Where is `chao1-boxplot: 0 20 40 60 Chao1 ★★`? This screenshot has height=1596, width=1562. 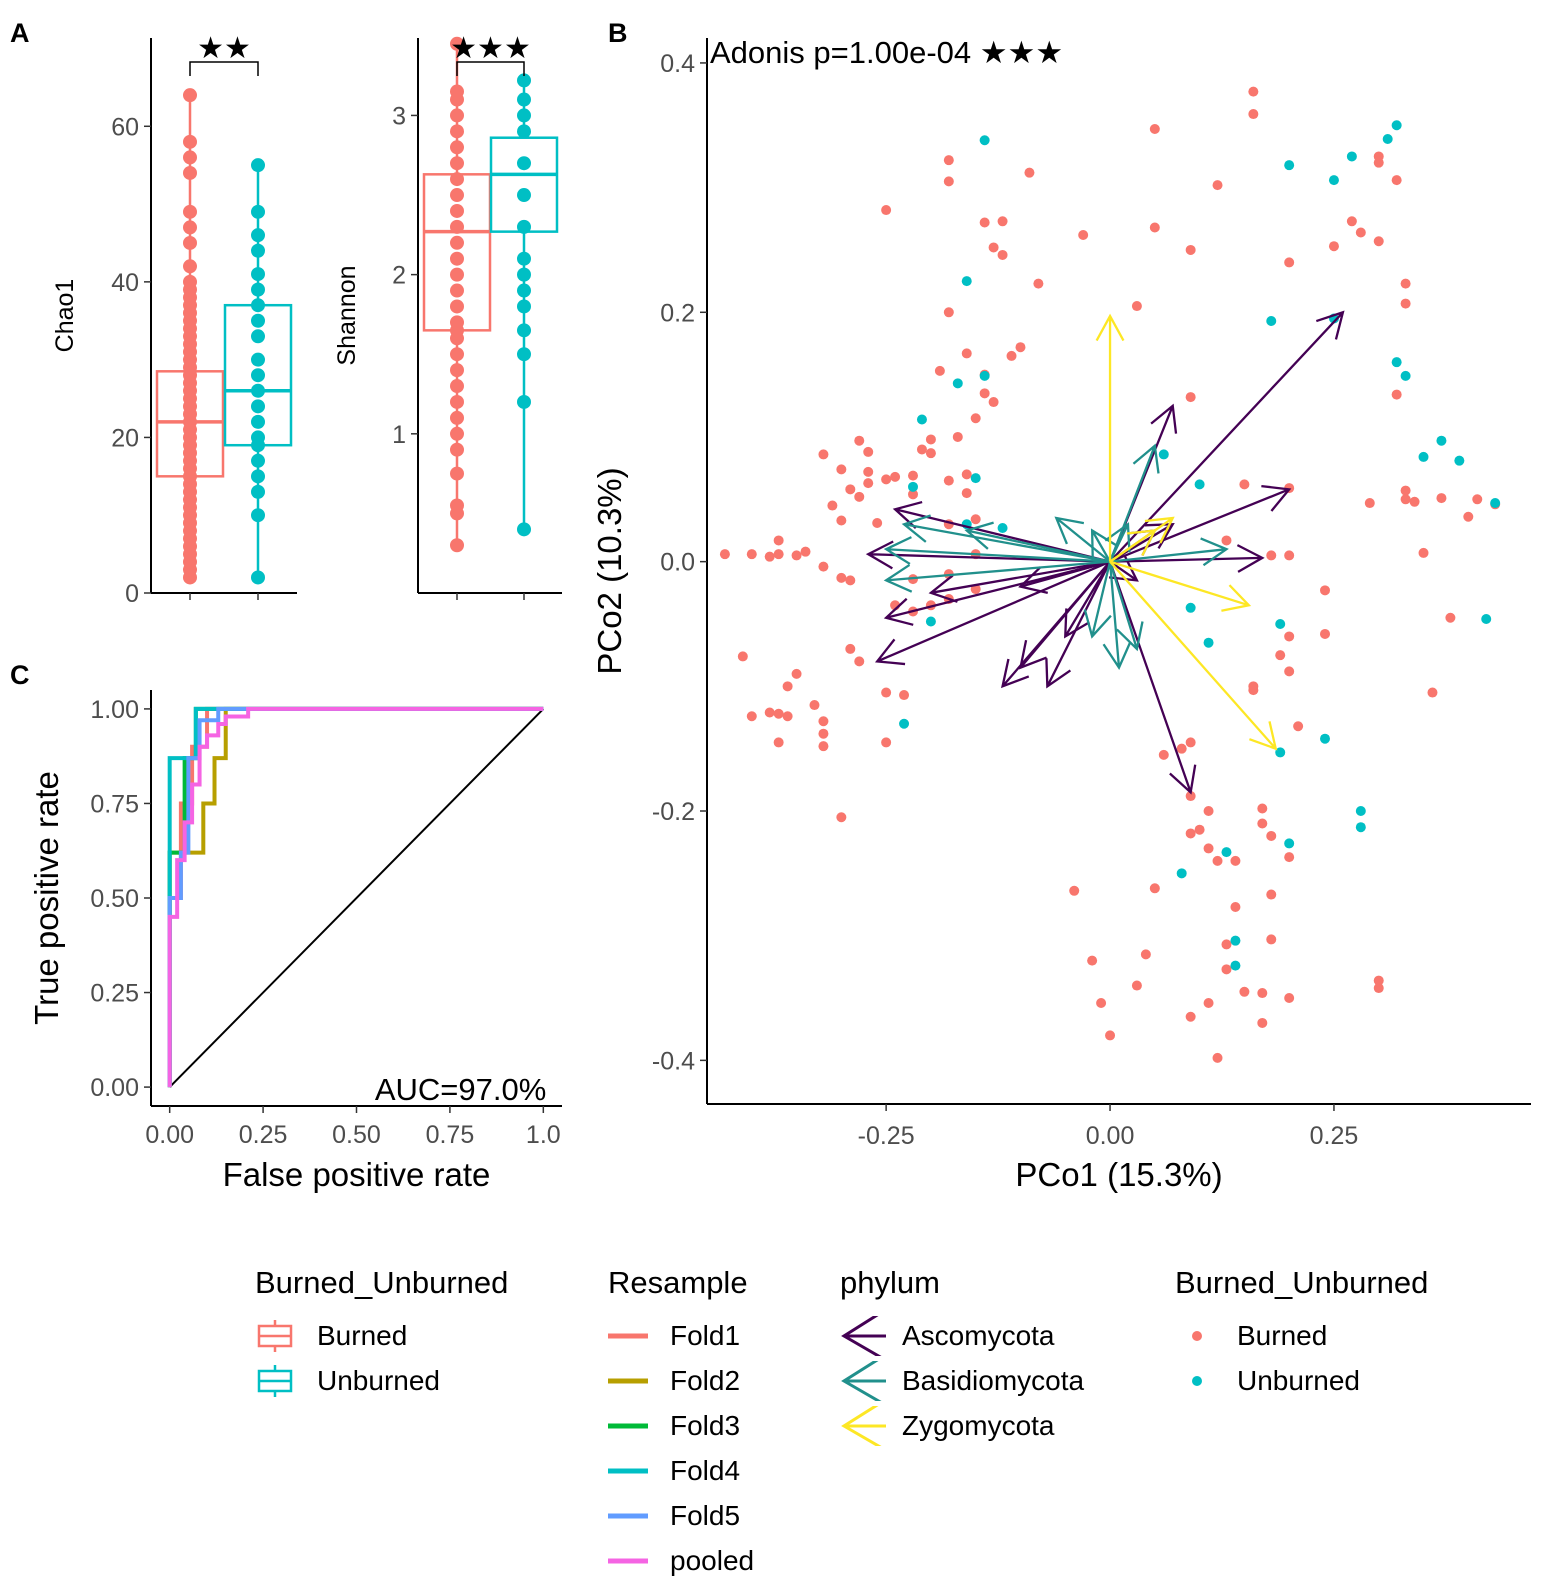 chao1-boxplot: 0 20 40 60 Chao1 ★★ is located at coordinates (174, 320).